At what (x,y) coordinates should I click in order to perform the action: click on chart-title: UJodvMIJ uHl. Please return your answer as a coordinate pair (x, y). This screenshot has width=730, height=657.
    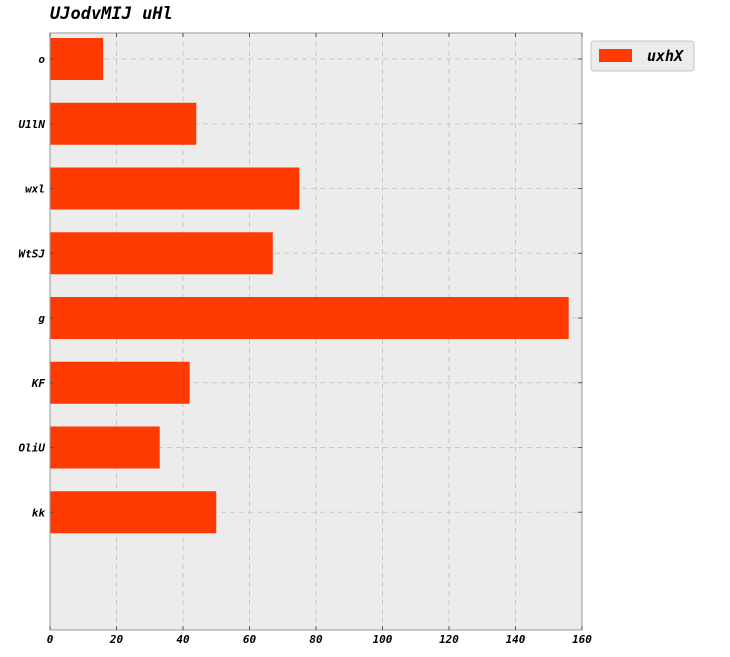
    Looking at the image, I should click on (111, 14).